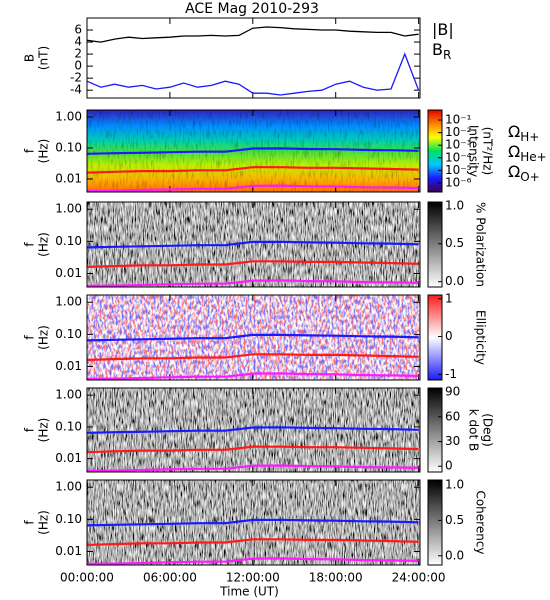 The image size is (550, 600). I want to click on legend-entry: BR, so click(441, 51).